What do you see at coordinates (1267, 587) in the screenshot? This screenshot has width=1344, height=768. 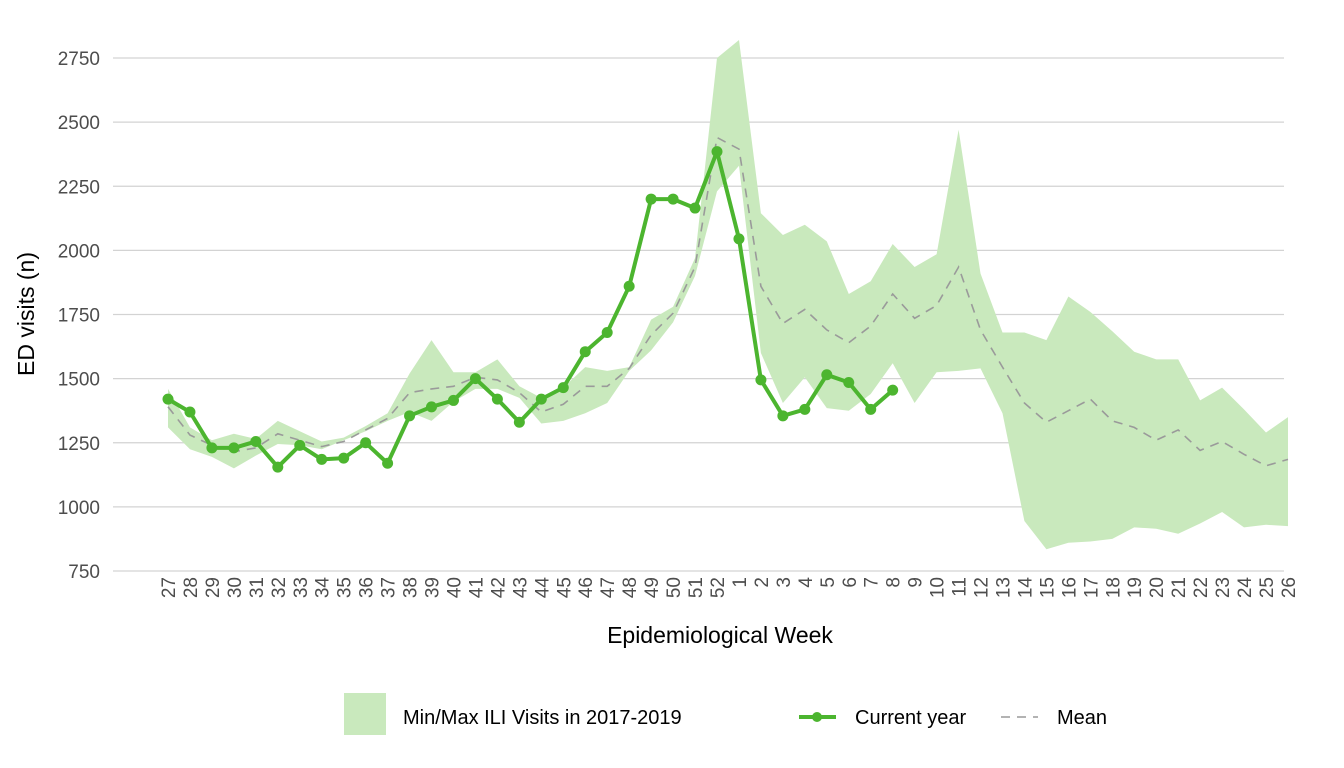 I see `x-tick-label-25: 25` at bounding box center [1267, 587].